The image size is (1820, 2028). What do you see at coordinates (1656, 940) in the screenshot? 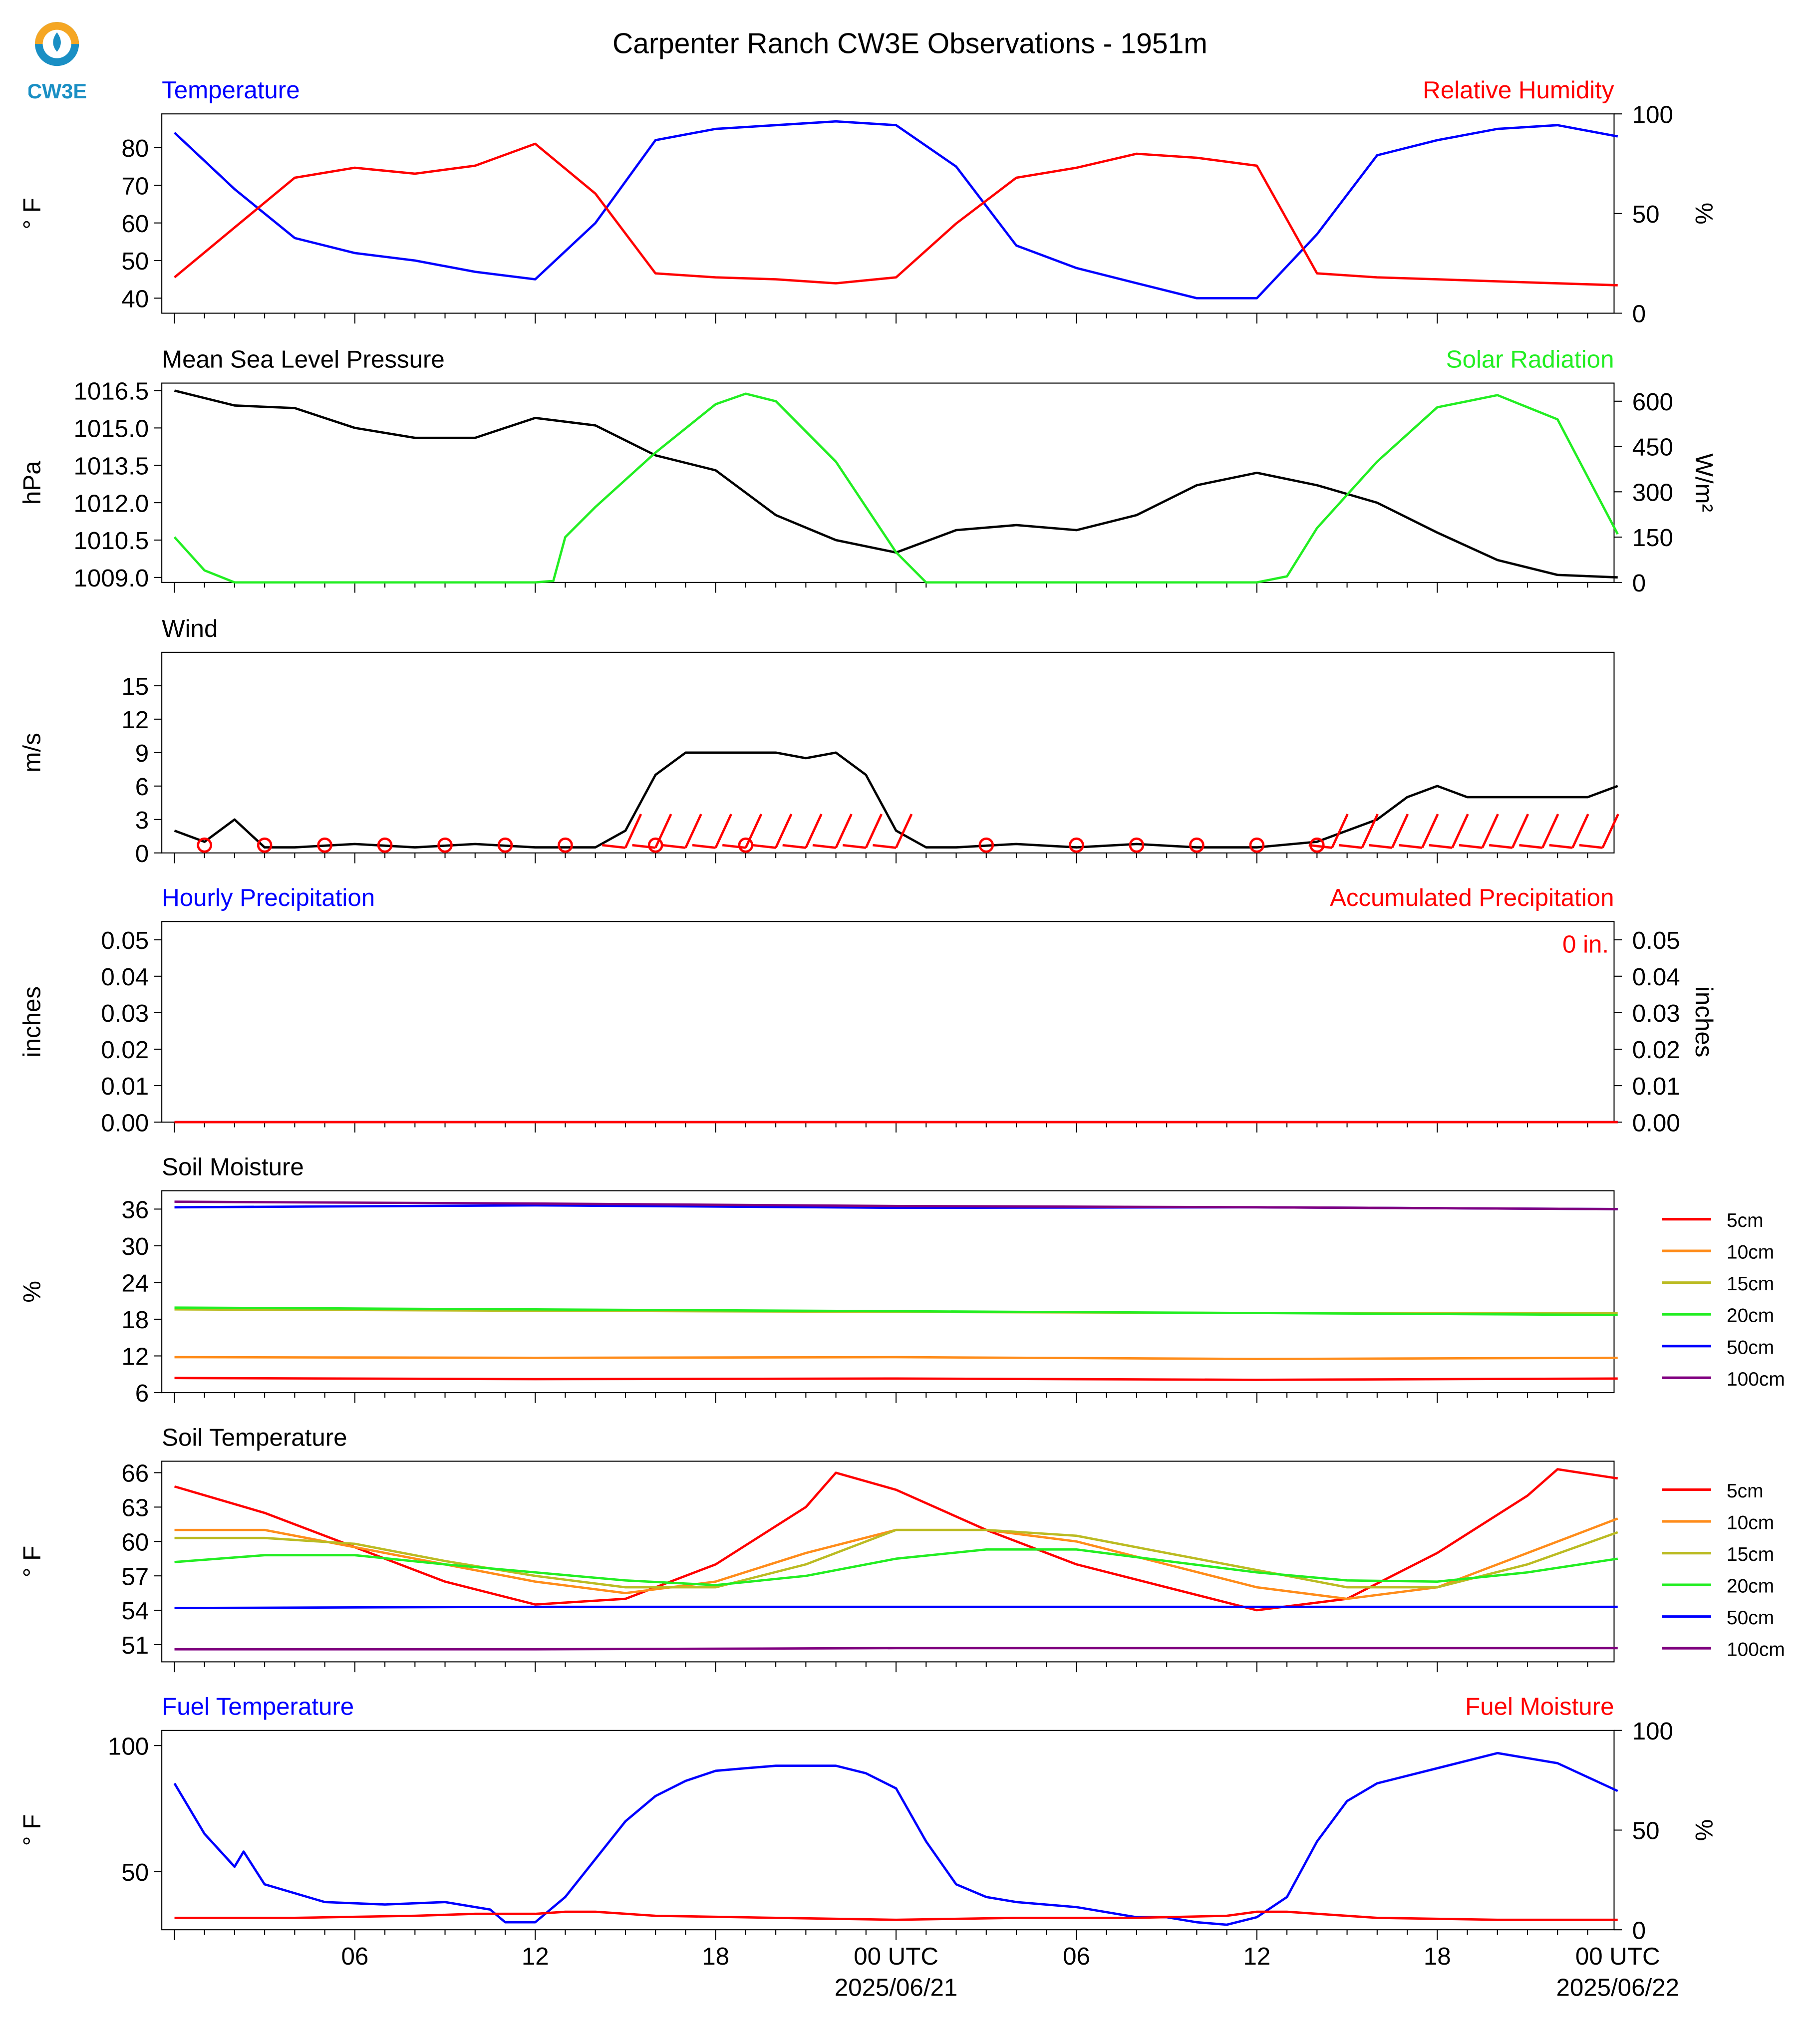
I see `y2-tick-label: 0.05` at bounding box center [1656, 940].